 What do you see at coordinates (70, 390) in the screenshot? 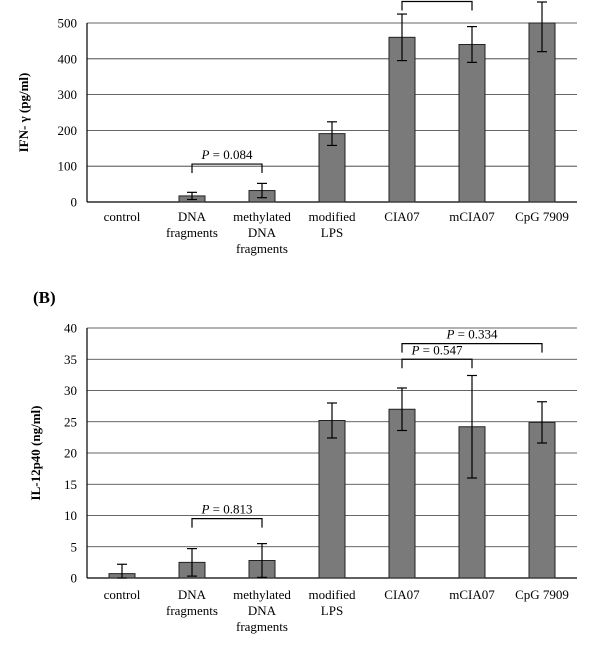
I see `y-tick-label: 30` at bounding box center [70, 390].